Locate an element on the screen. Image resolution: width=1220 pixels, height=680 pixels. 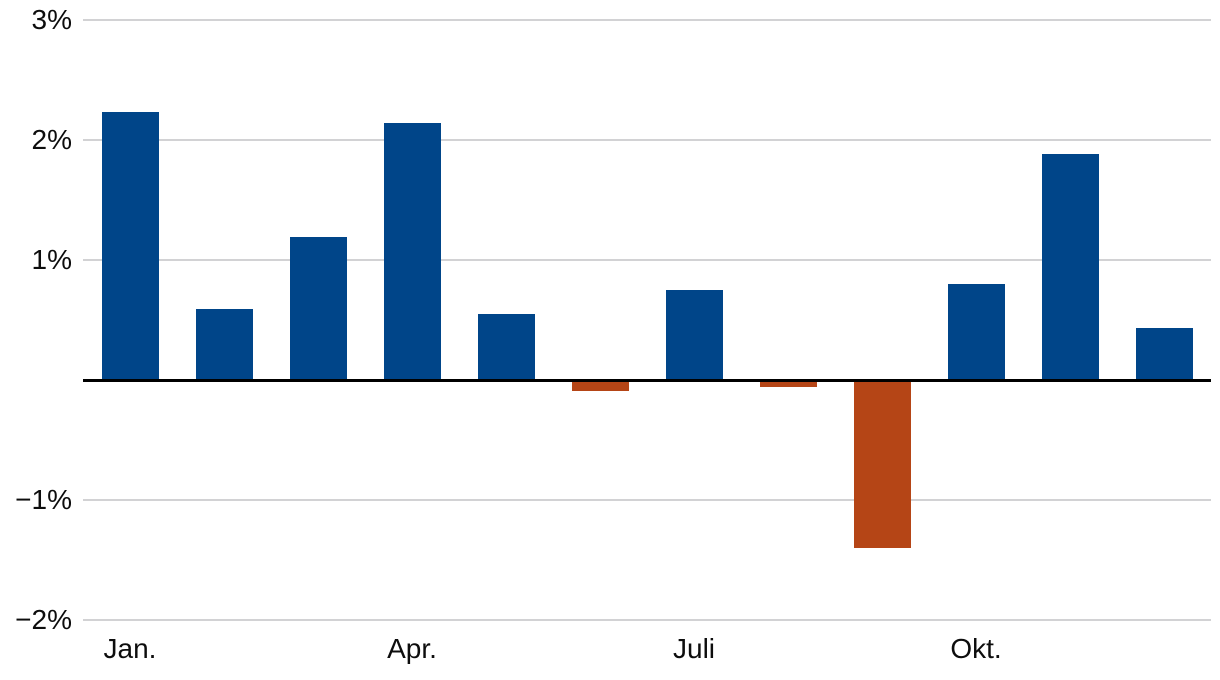
x-axis-tick-label: Apr. is located at coordinates (412, 648).